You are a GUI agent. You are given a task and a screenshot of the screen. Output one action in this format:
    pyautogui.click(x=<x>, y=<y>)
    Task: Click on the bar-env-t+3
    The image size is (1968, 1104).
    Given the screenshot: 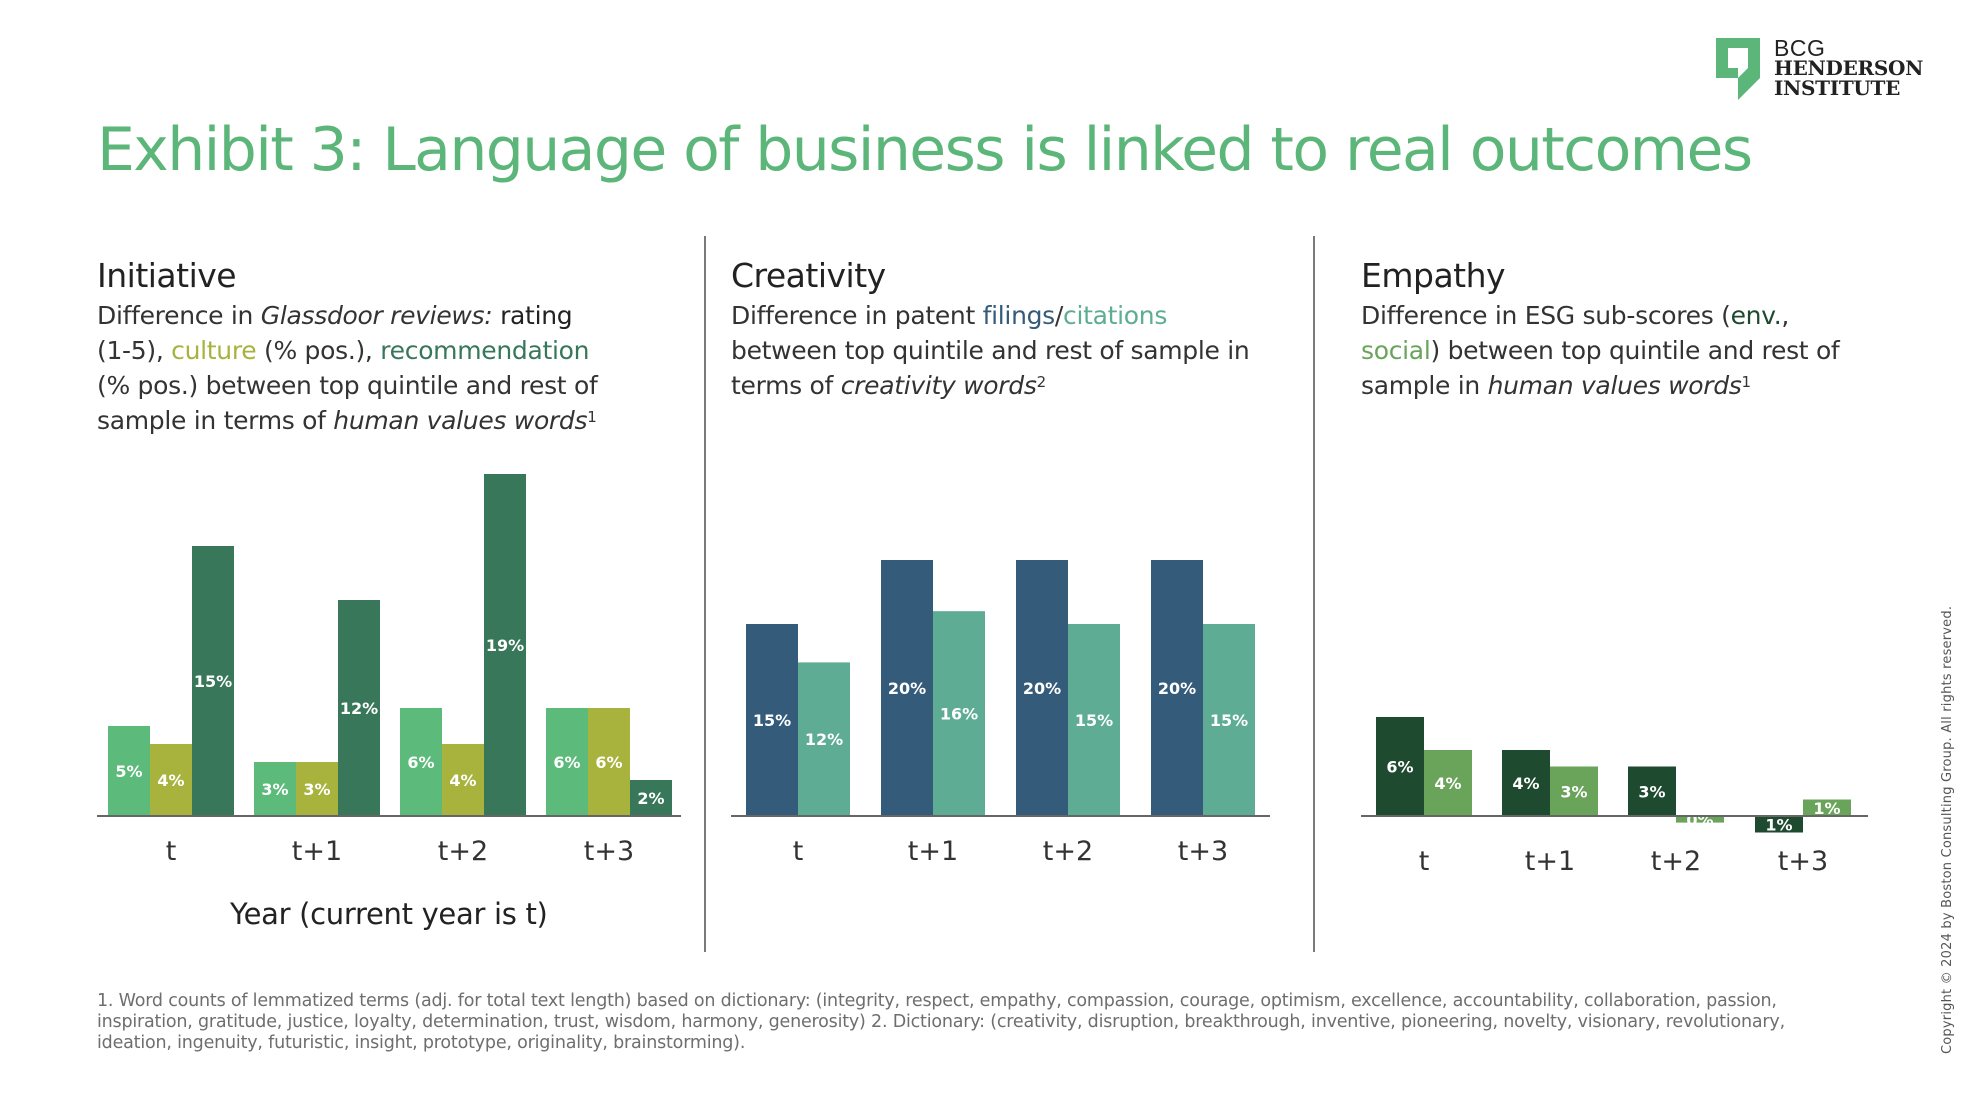 What is the action you would take?
    pyautogui.click(x=1779, y=824)
    